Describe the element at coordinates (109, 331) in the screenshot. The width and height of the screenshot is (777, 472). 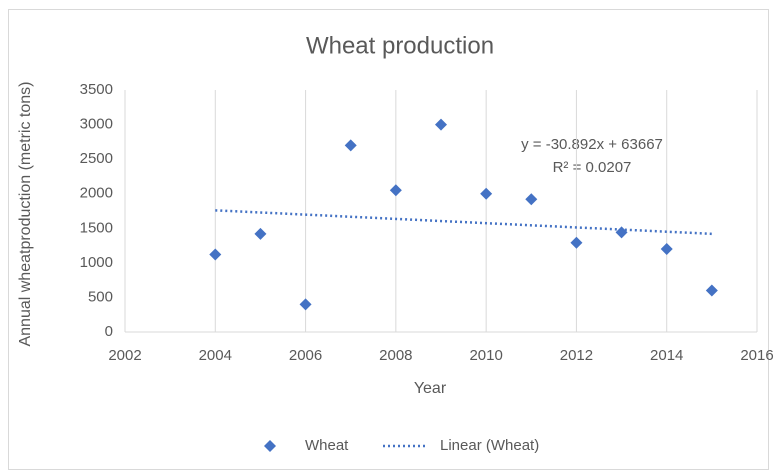
I see `y-tick-label: 0` at that location.